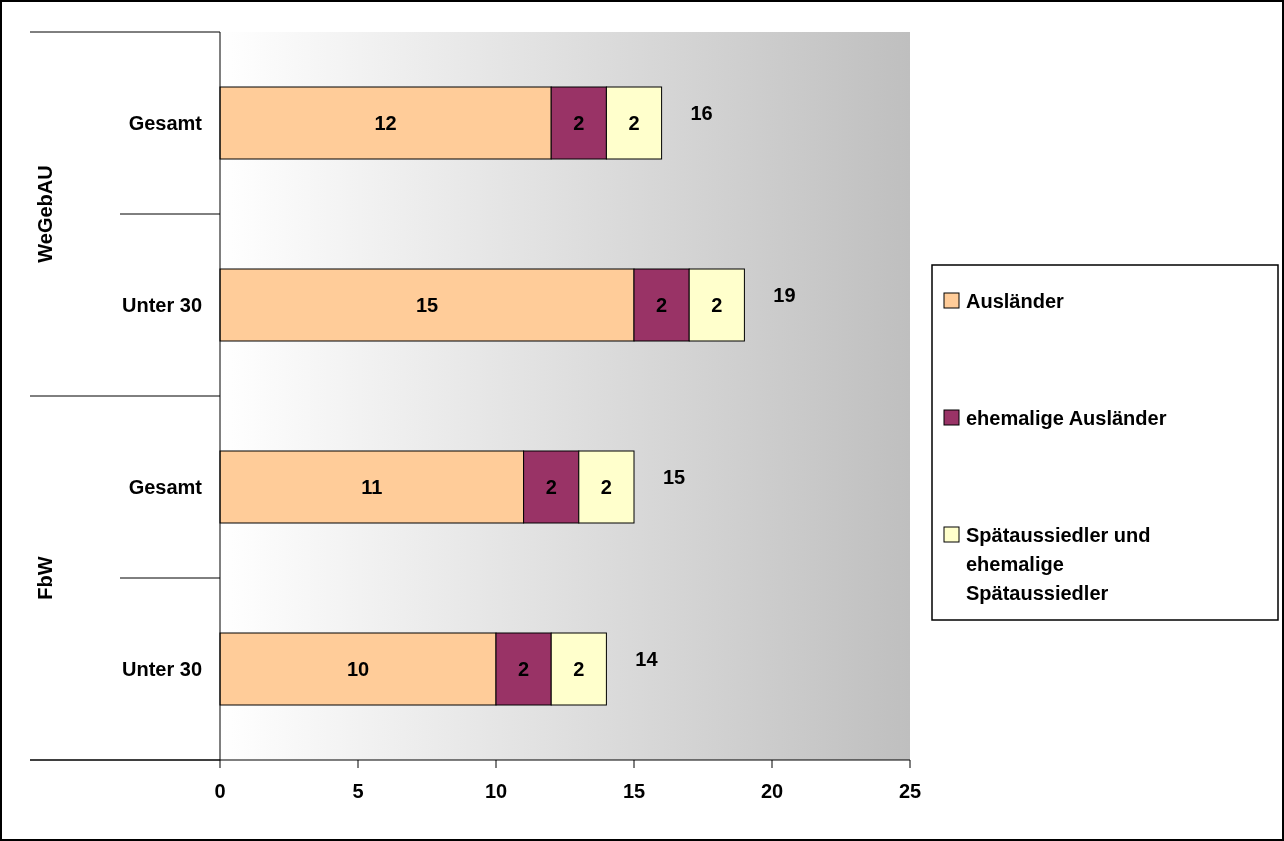 The height and width of the screenshot is (841, 1284). I want to click on total-label: 19, so click(784, 295).